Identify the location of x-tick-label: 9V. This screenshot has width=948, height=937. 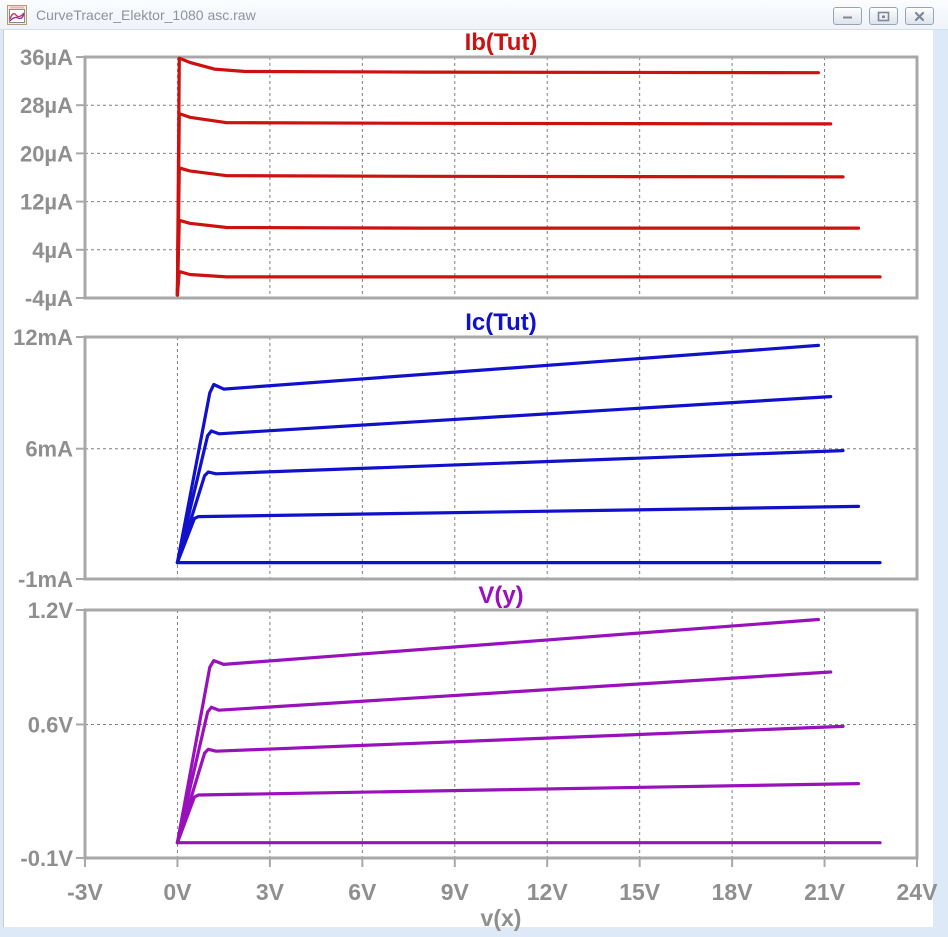
(455, 892).